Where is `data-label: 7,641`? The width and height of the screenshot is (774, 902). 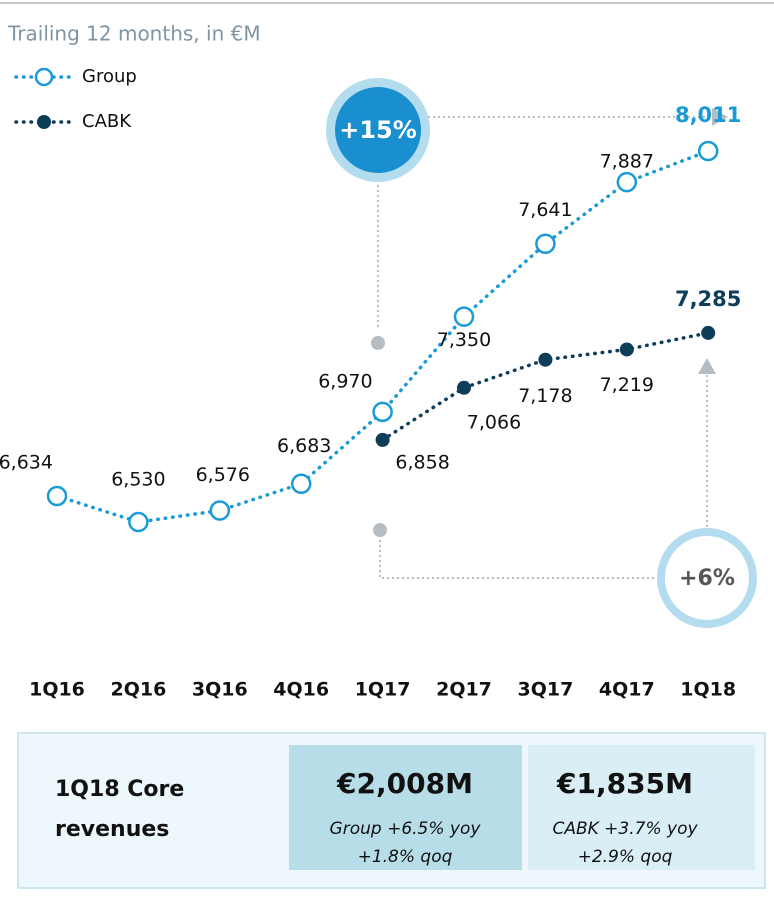 data-label: 7,641 is located at coordinates (545, 210).